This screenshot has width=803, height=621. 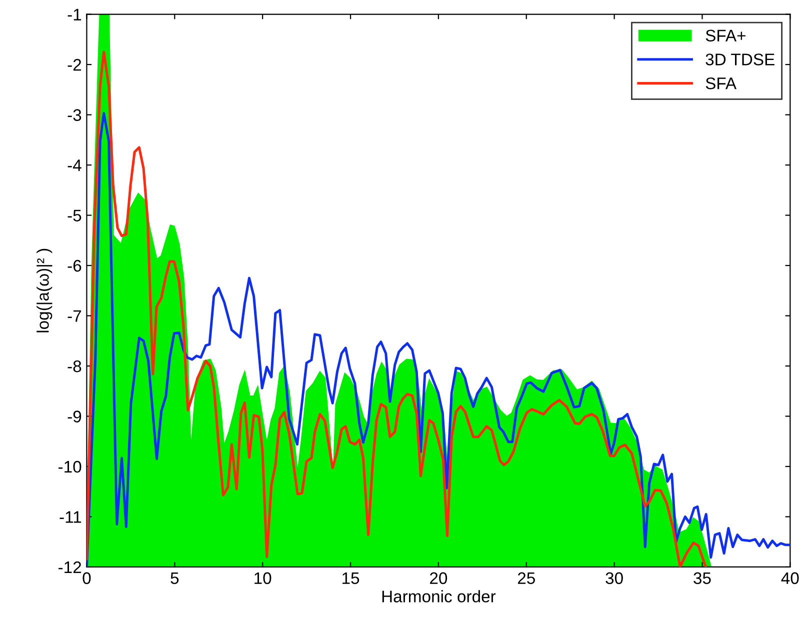 What do you see at coordinates (439, 578) in the screenshot?
I see `x-tick-label: 20` at bounding box center [439, 578].